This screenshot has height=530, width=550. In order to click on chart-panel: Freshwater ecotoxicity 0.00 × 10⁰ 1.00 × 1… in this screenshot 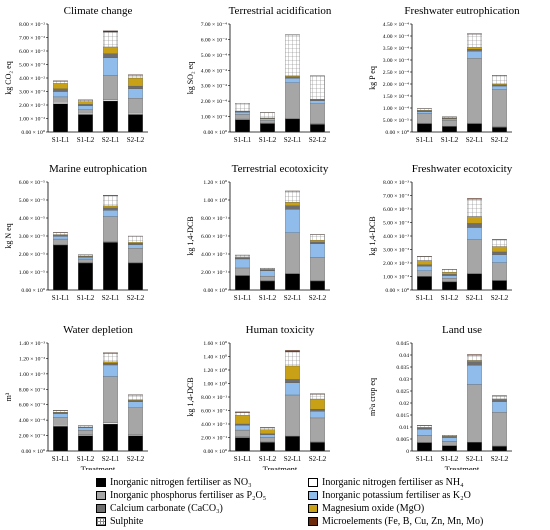, I will do `click(440, 232)`.